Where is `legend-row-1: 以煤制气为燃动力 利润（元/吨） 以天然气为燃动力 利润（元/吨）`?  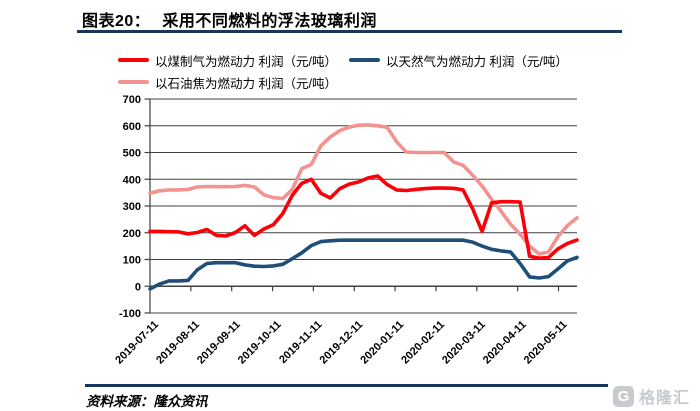 legend-row-1: 以煤制气为燃动力 利润（元/吨） 以天然气为燃动力 利润（元/吨） is located at coordinates (349, 60).